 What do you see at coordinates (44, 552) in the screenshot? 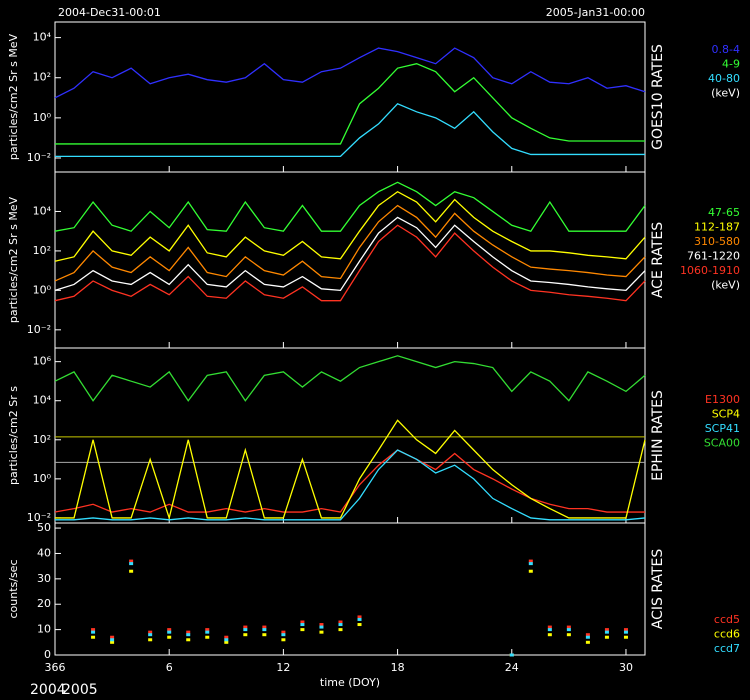
I see `y-tick-label: 40` at bounding box center [44, 552].